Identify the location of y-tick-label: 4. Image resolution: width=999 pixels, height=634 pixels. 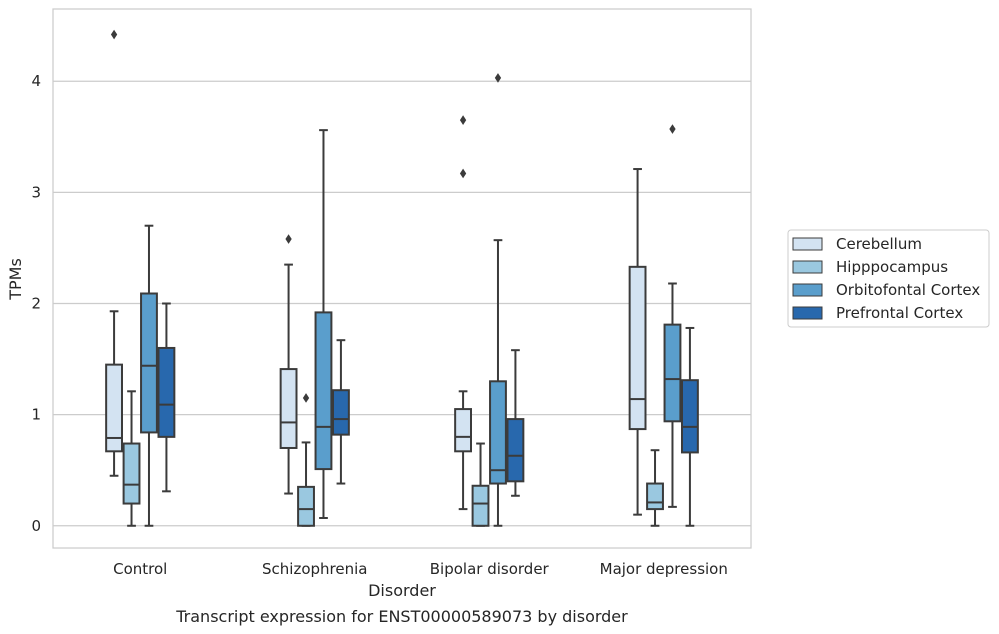
(36, 81).